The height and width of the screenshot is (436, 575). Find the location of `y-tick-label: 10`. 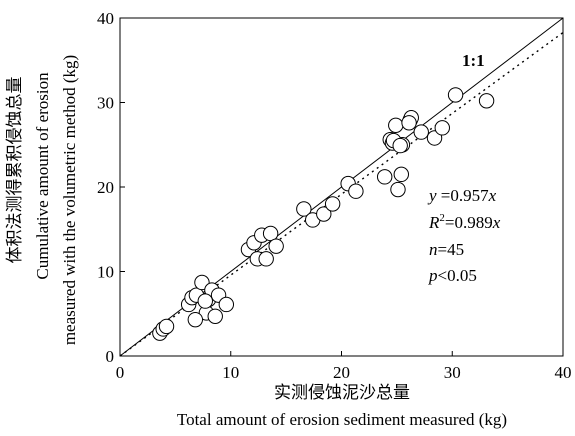

y-tick-label: 10 is located at coordinates (105, 272).